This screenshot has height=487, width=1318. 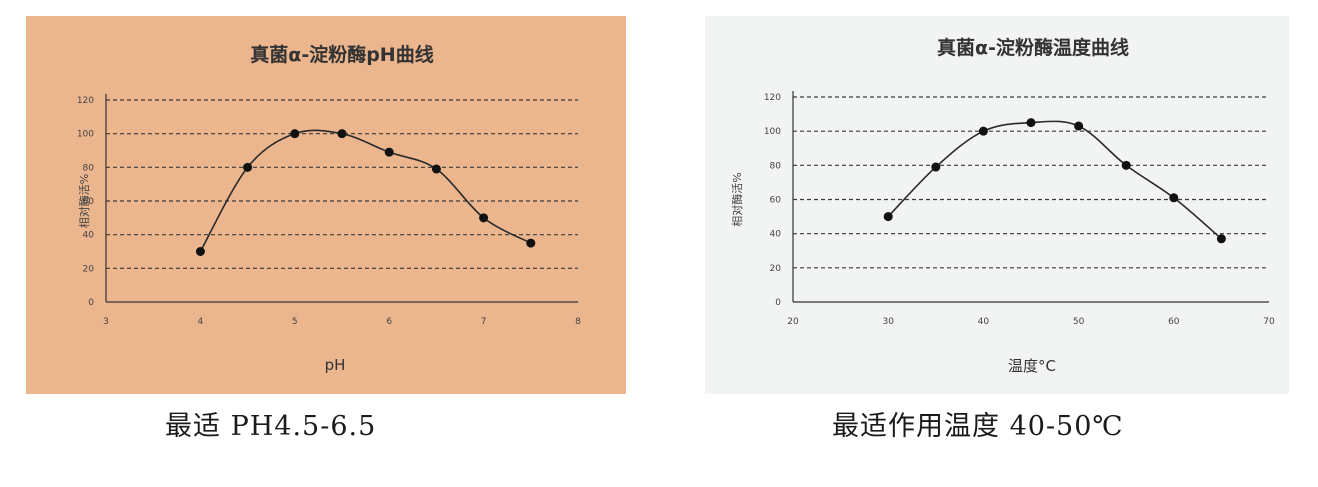 I want to click on temp-x-tick-label: 50, so click(x=1079, y=322).